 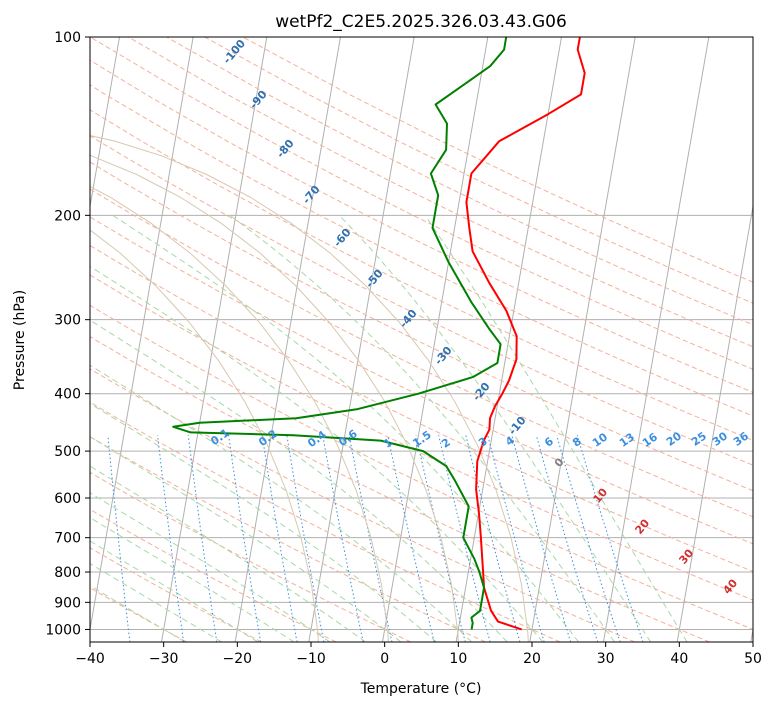 What do you see at coordinates (20, 340) in the screenshot?
I see `y-axis-label: Pressure (hPa)` at bounding box center [20, 340].